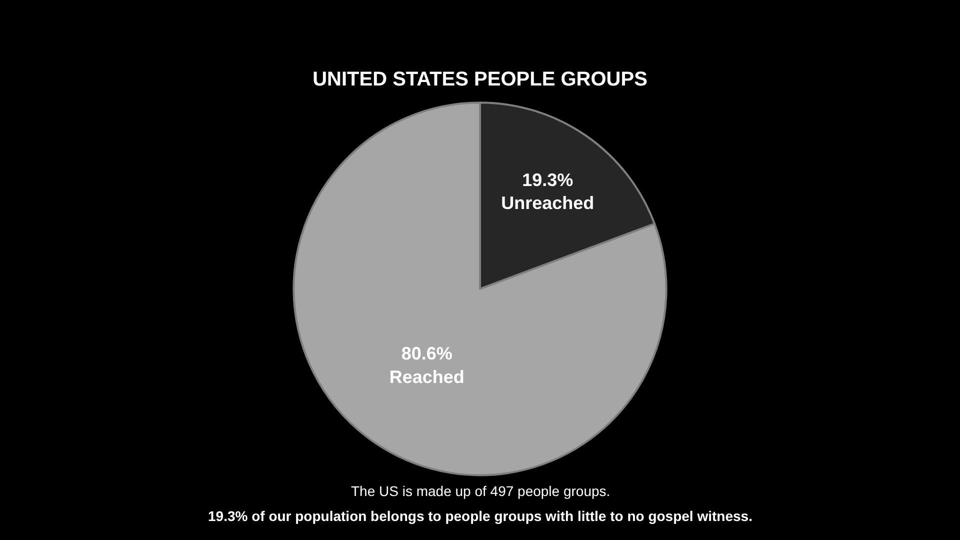 The width and height of the screenshot is (960, 540). I want to click on text: 19.3% of our population belongs to people groups with little to no gospel witness., so click(480, 516).